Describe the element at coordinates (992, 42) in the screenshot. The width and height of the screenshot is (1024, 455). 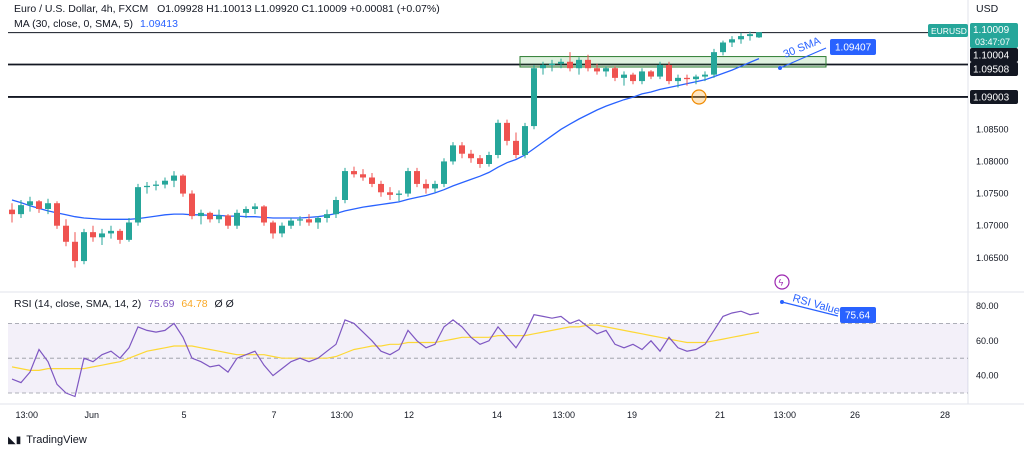
I see `countdown-label: 03:47:07` at that location.